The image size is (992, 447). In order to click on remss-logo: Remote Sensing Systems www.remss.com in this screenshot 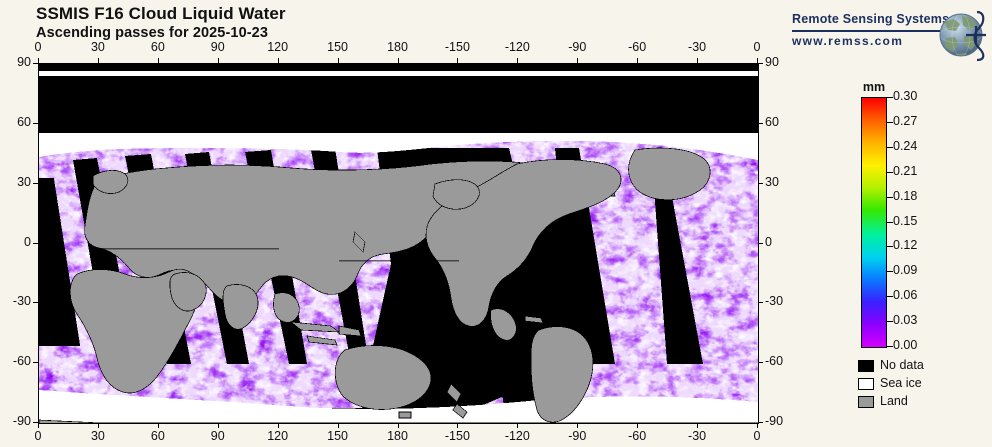, I will do `click(890, 36)`.